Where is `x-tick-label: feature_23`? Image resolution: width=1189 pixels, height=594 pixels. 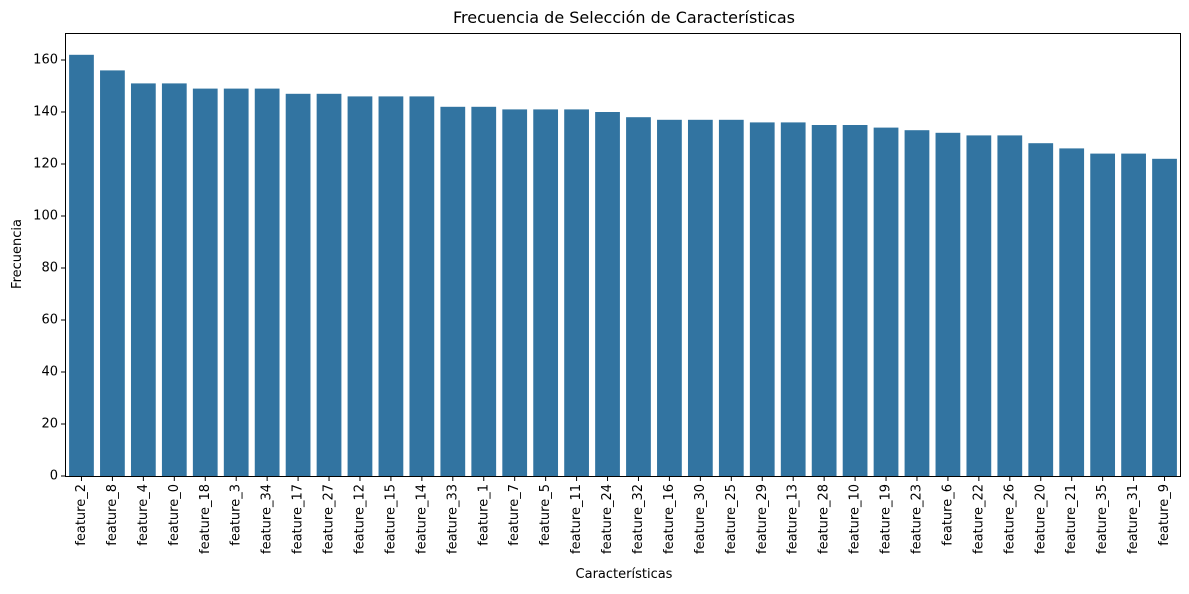
x-tick-label: feature_23 is located at coordinates (916, 519).